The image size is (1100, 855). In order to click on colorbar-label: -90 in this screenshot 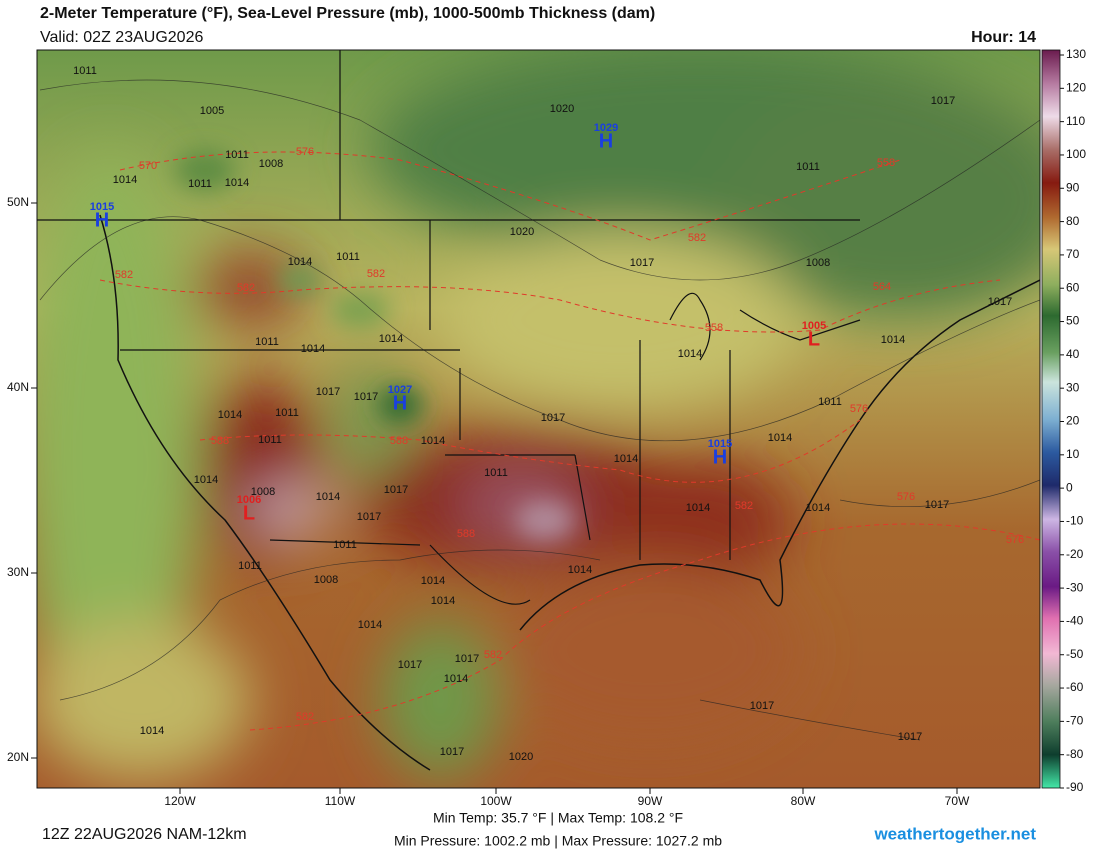, I will do `click(1075, 787)`.